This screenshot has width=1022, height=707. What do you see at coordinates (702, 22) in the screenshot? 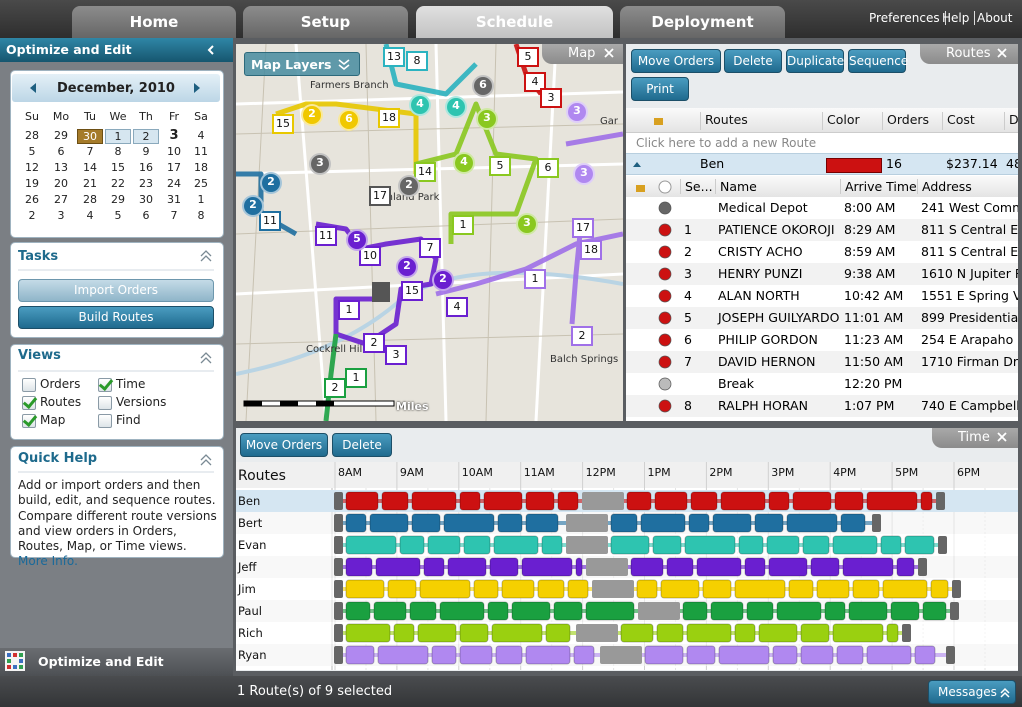
I see `nav-tab: Deployment` at bounding box center [702, 22].